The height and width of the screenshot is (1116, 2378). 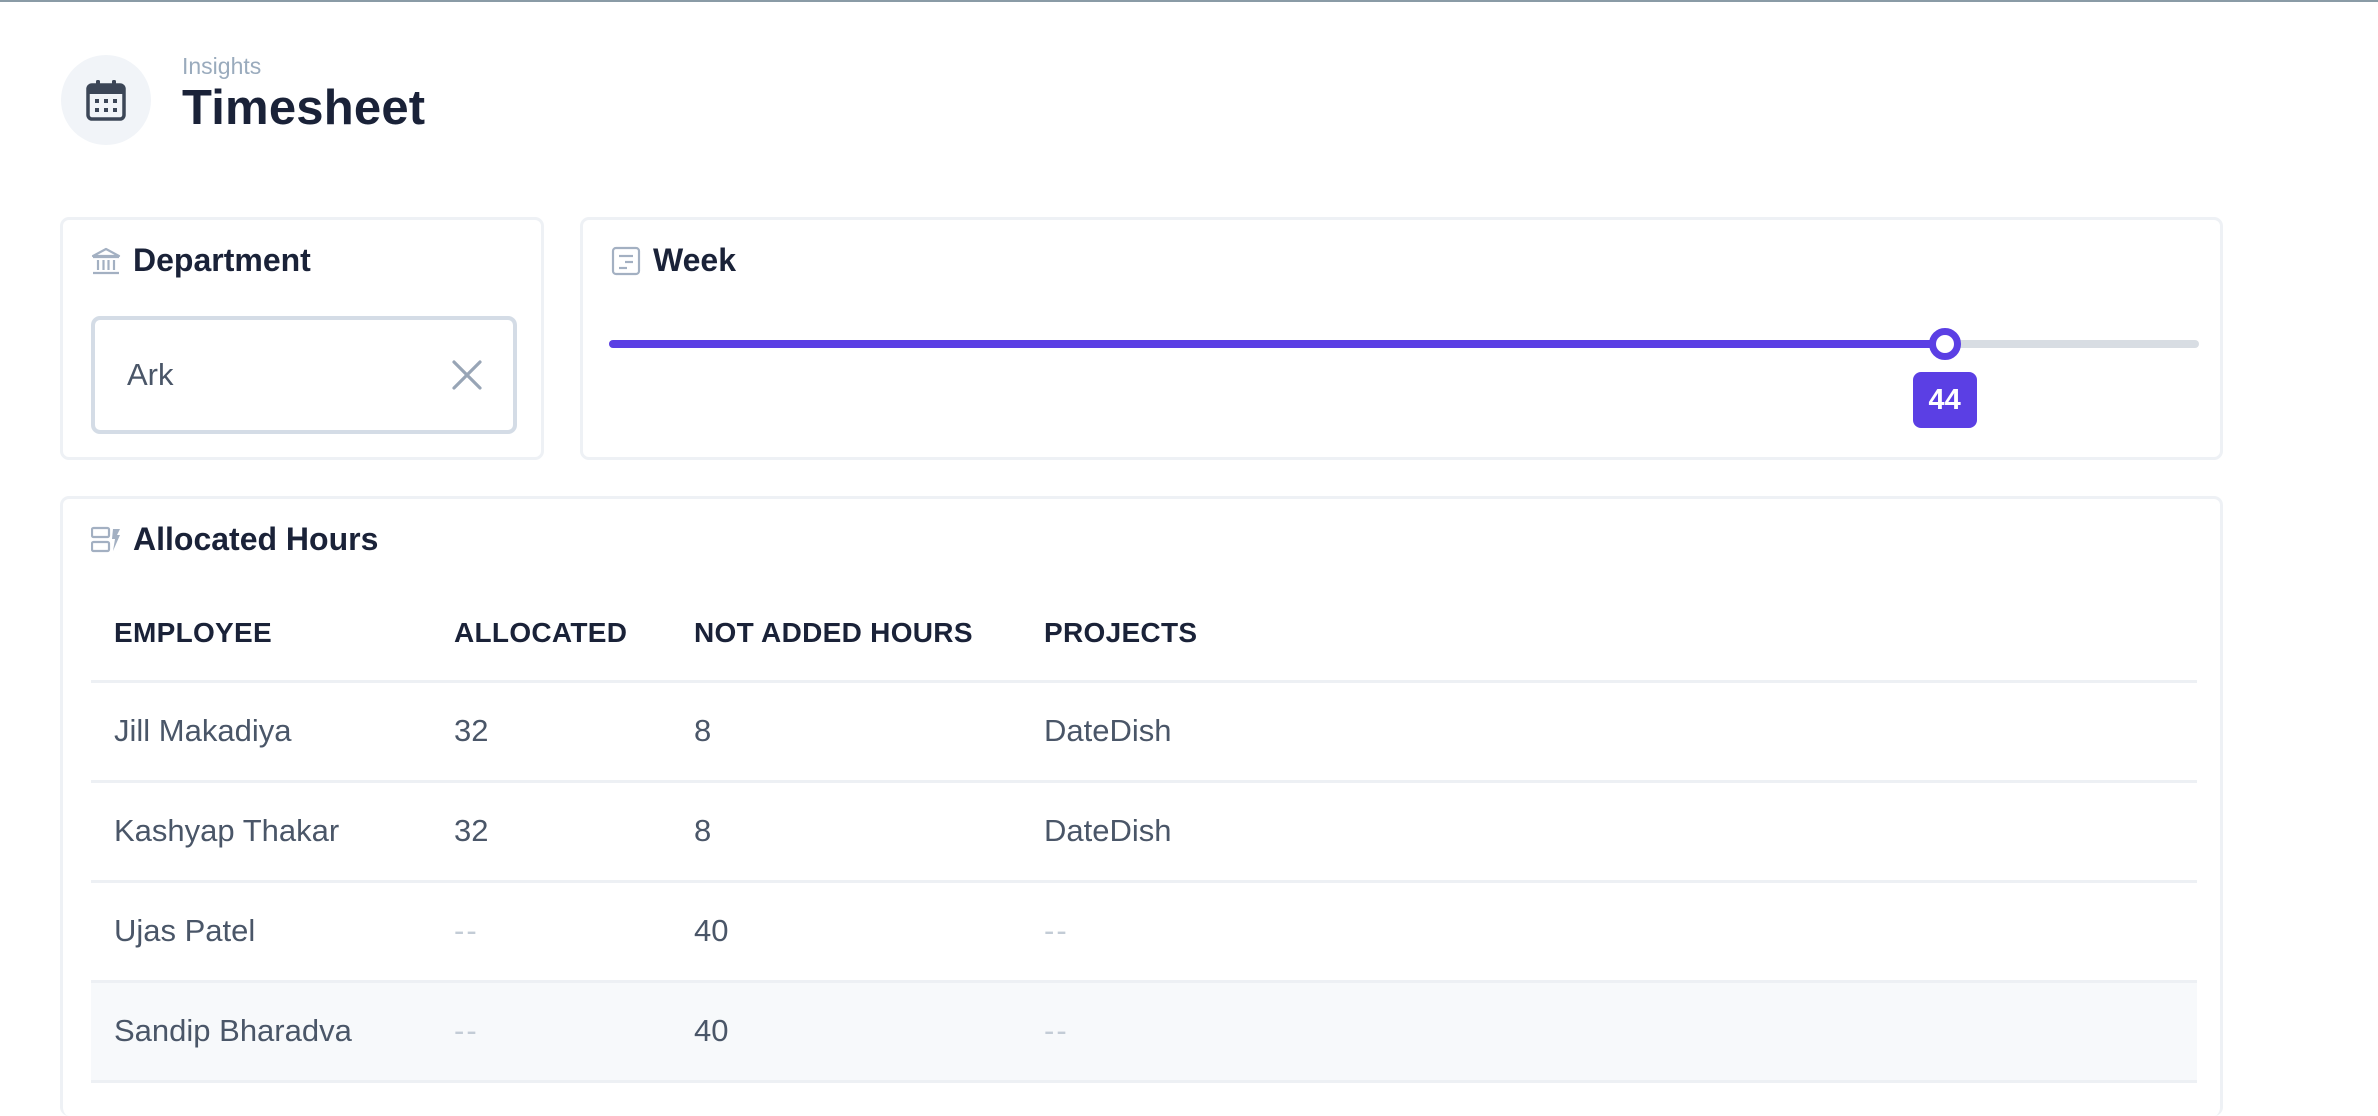 I want to click on page-header: Insights Timesheet, so click(x=243, y=99).